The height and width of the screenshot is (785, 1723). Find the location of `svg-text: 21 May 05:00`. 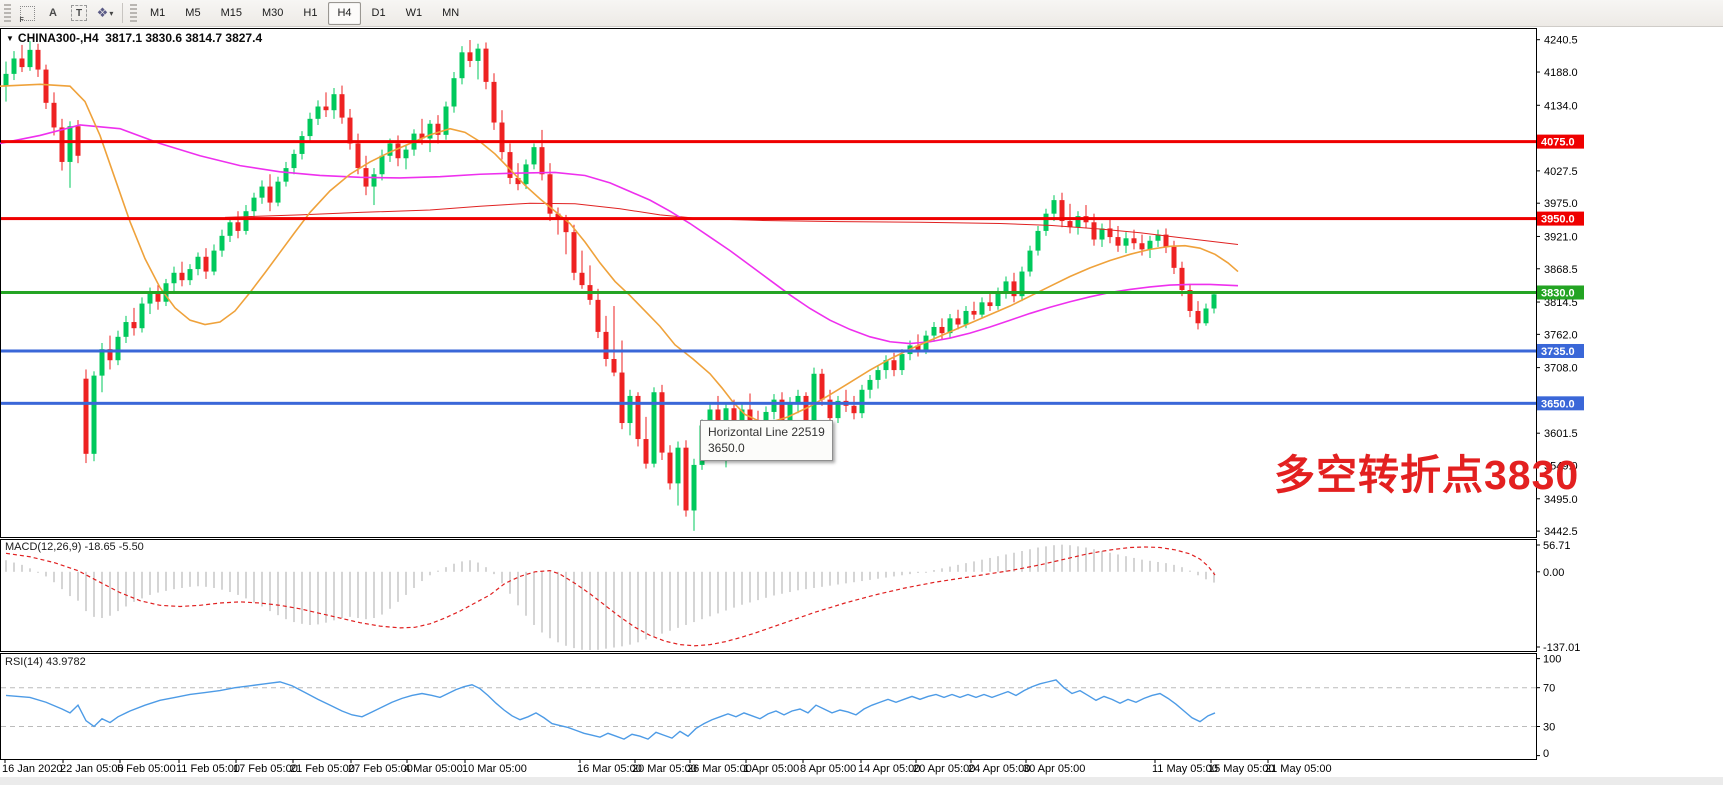

svg-text: 21 May 05:00 is located at coordinates (1298, 769).